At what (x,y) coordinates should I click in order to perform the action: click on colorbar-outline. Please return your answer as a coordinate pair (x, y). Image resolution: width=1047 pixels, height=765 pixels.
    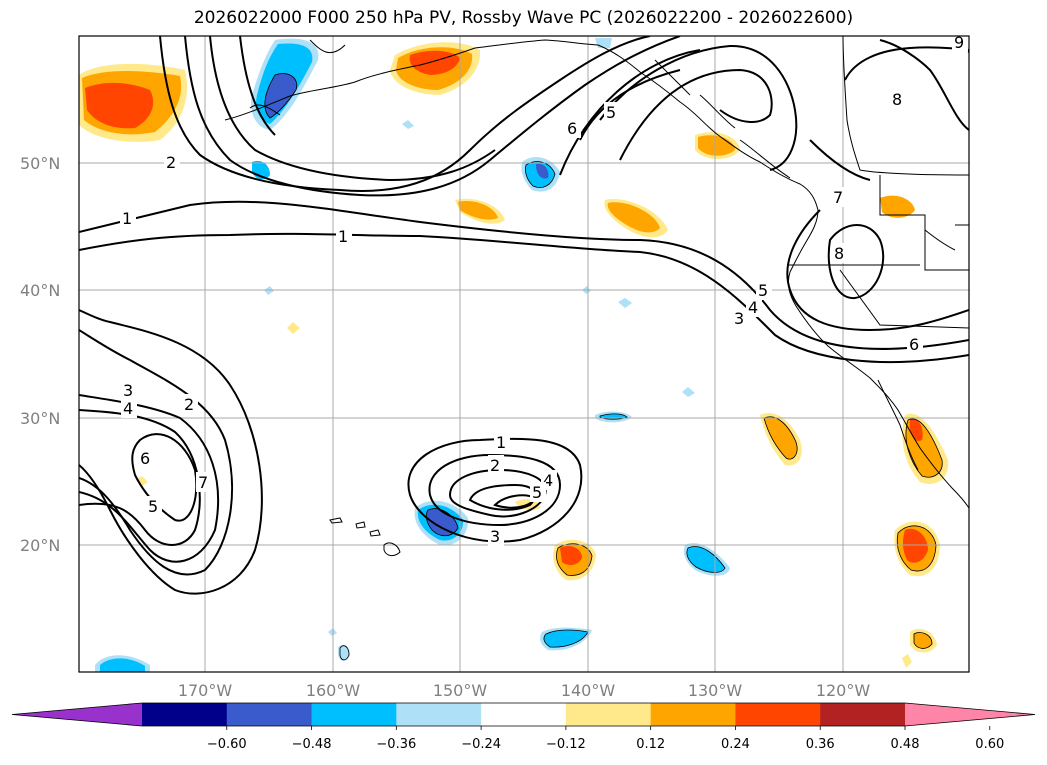
    Looking at the image, I should click on (523, 714).